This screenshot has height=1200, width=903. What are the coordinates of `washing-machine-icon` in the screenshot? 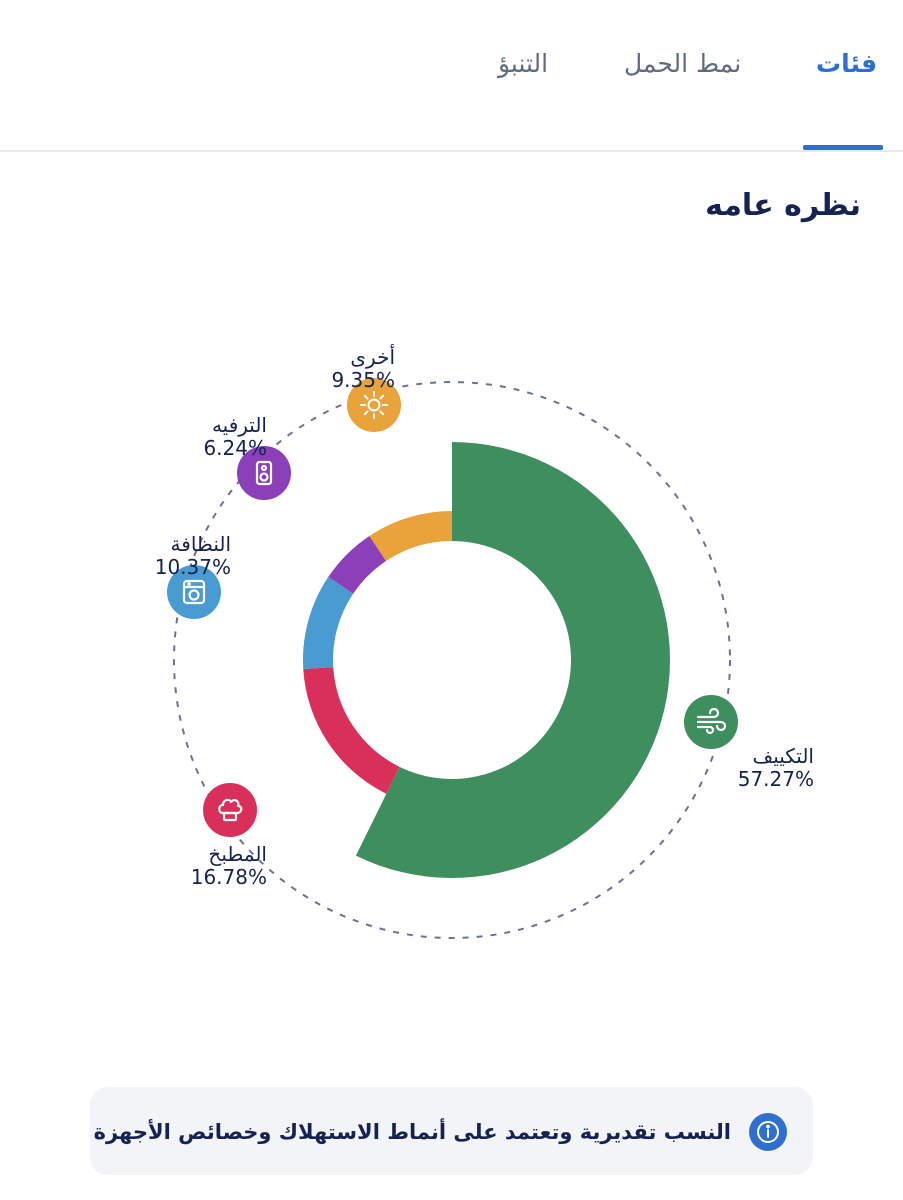 It's located at (194, 592).